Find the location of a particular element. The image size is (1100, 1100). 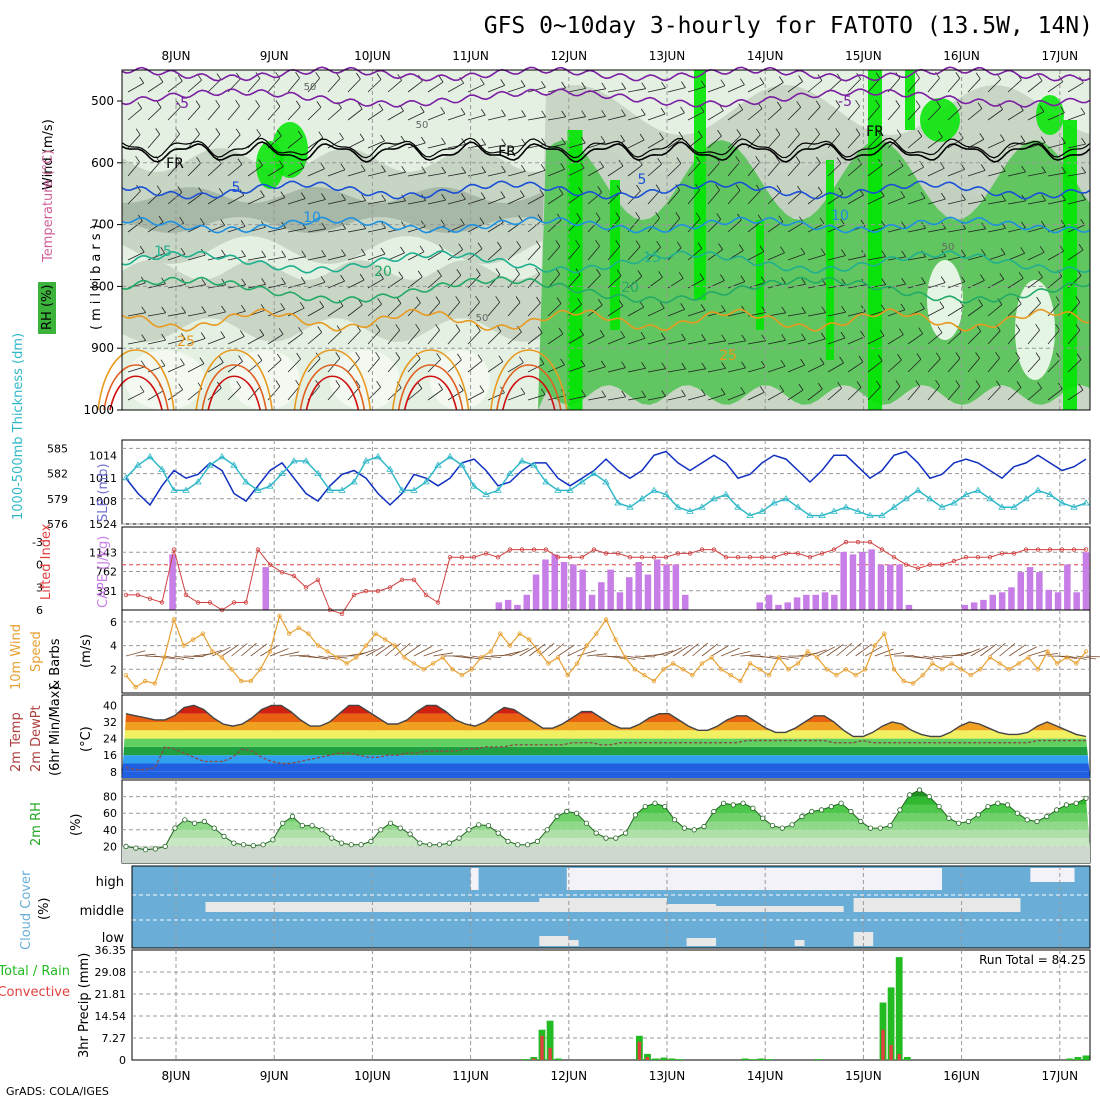

date-label-top: 13JUN is located at coordinates (667, 56).